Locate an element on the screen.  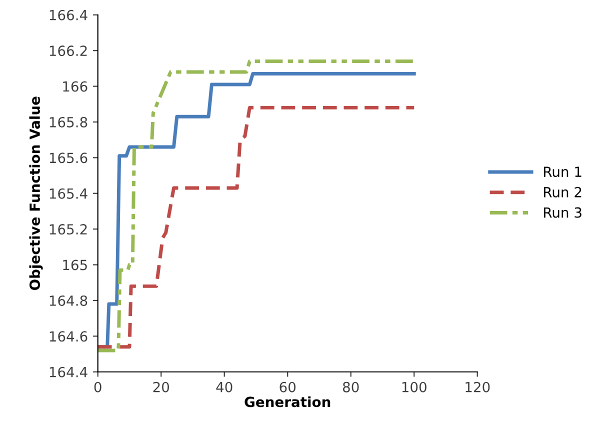
y-tick-label: 165.6 is located at coordinates (69, 158).